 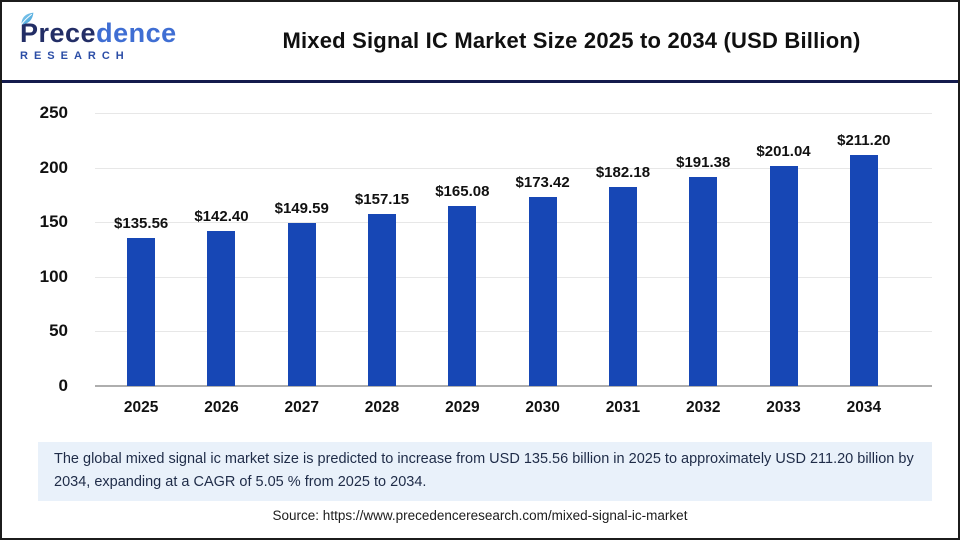 I want to click on x-tick-label: 2032, so click(x=703, y=407).